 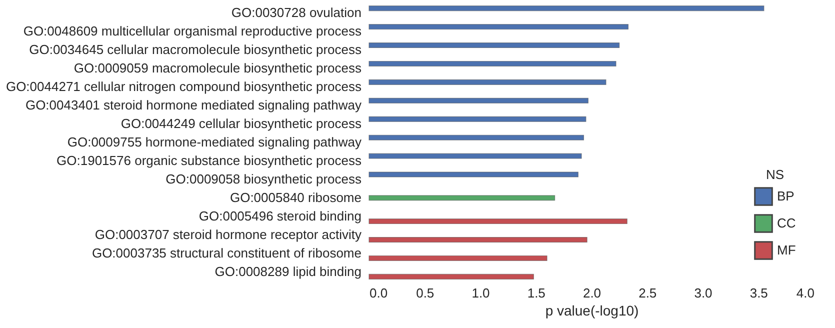 What do you see at coordinates (592, 310) in the screenshot?
I see `x-axis-title: p value(-log10)` at bounding box center [592, 310].